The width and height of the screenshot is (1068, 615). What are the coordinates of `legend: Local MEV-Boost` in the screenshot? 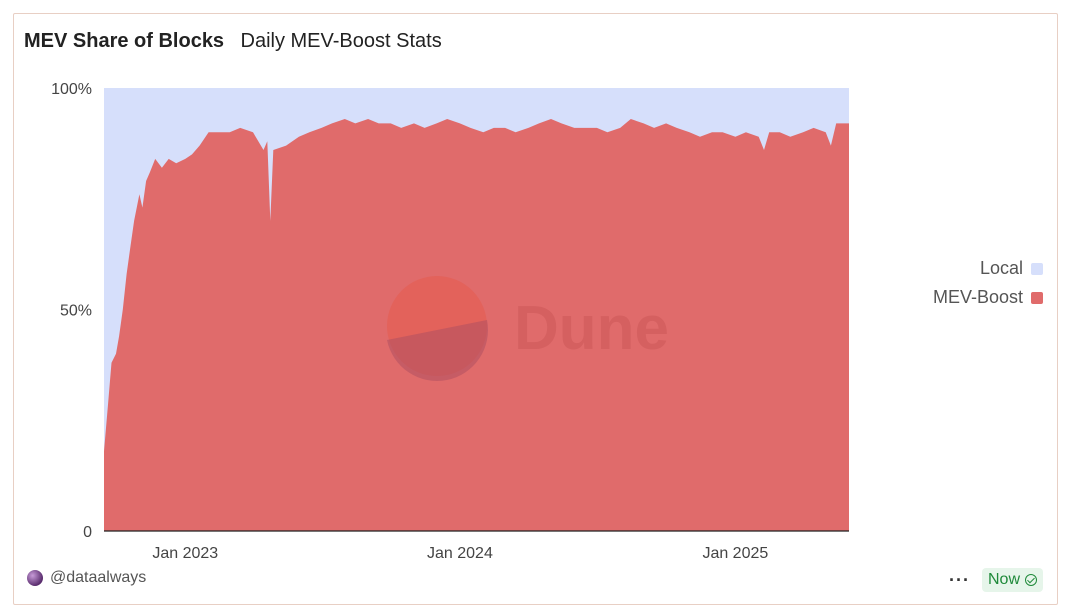 It's located at (988, 283).